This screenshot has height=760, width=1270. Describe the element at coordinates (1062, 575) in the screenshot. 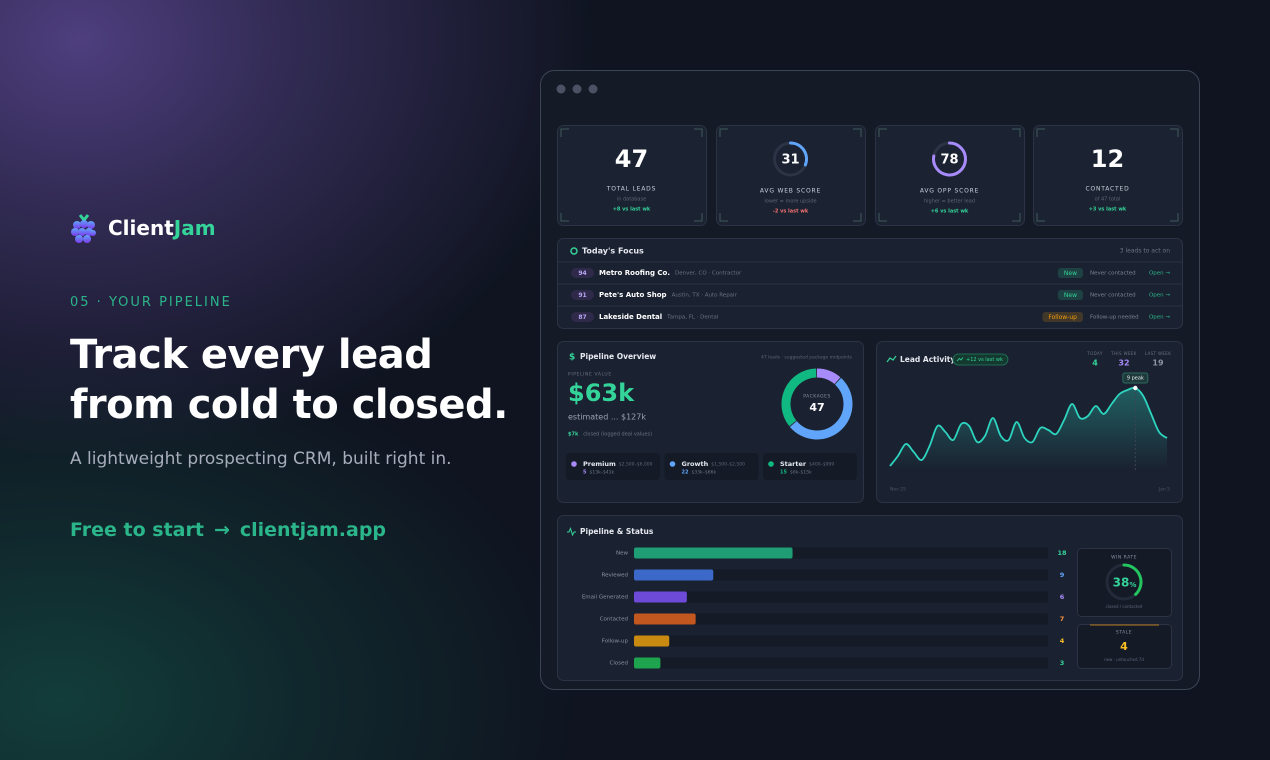

I see `stage-count: 9` at that location.